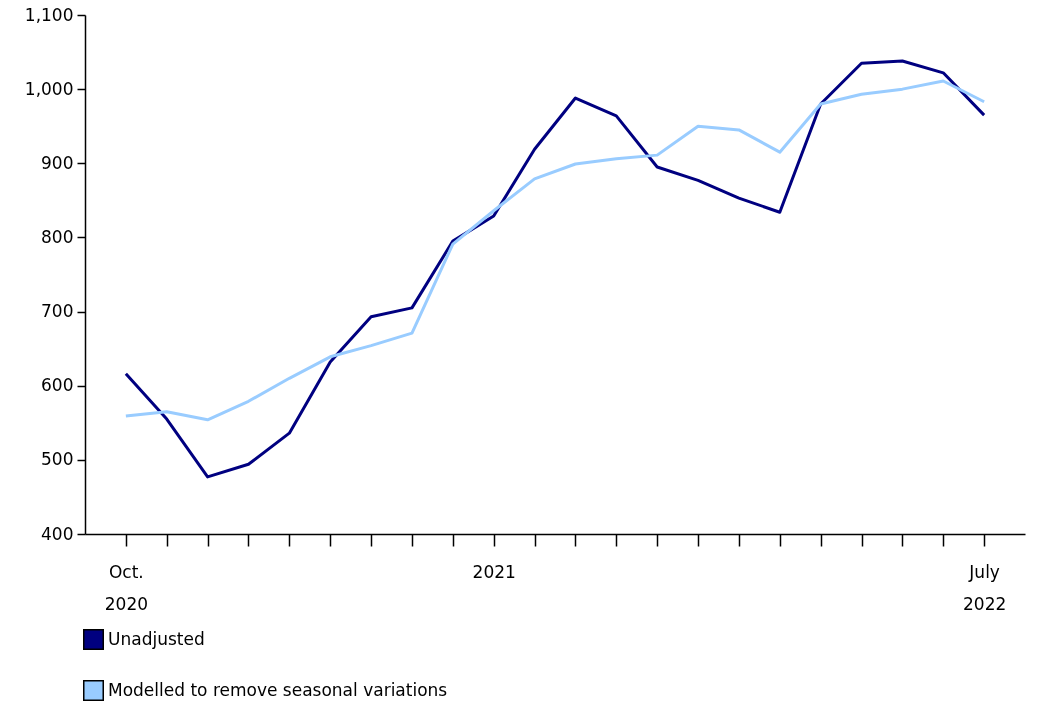 The image size is (1050, 708). Describe the element at coordinates (57, 236) in the screenshot. I see `y-tick-label: 800` at that location.